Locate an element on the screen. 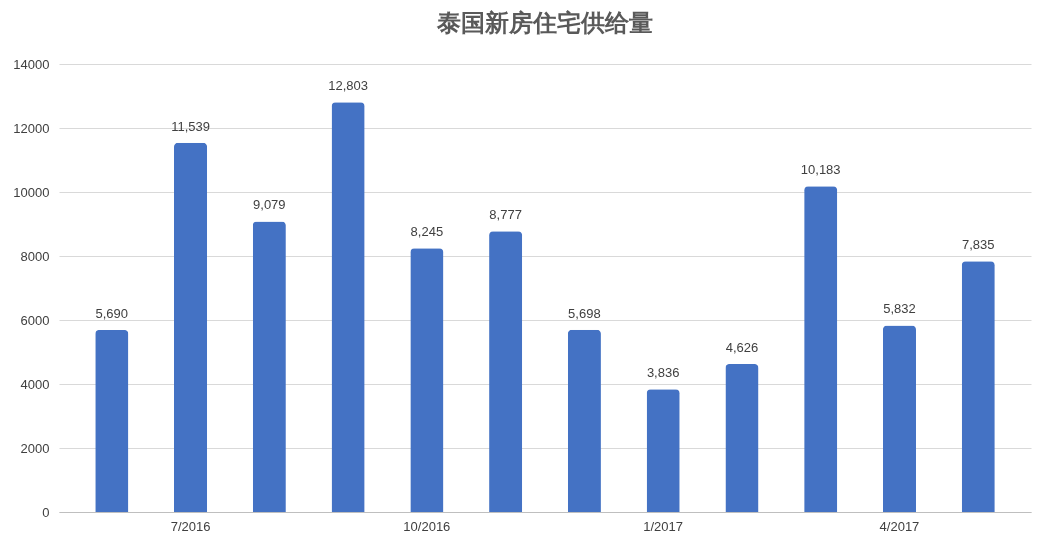 This screenshot has width=1045, height=539. data-label: 5,698 is located at coordinates (584, 313).